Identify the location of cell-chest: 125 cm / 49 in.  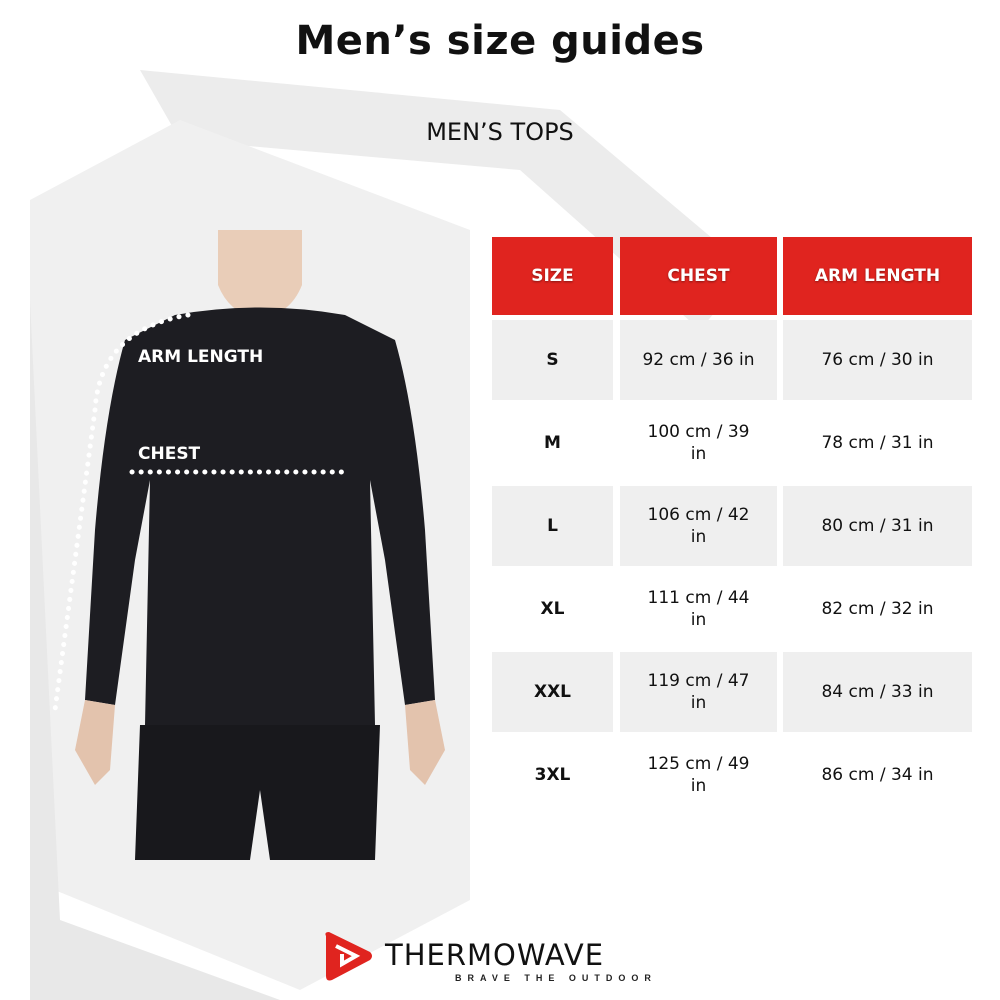
(698, 775).